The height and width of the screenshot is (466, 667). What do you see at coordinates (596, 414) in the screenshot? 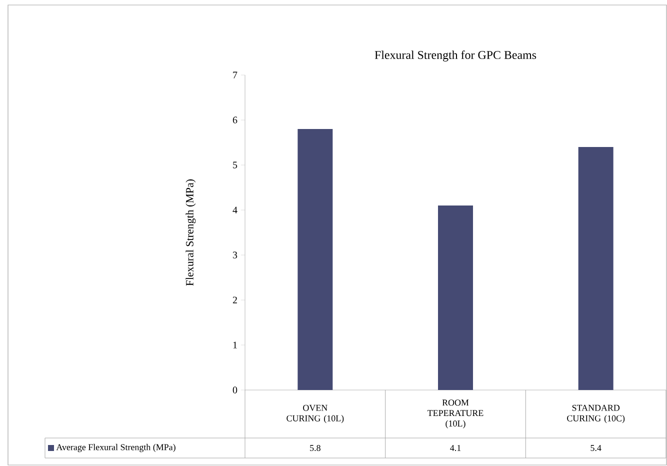
I see `x-tick-label: STANDARD CURING (10C)` at bounding box center [596, 414].